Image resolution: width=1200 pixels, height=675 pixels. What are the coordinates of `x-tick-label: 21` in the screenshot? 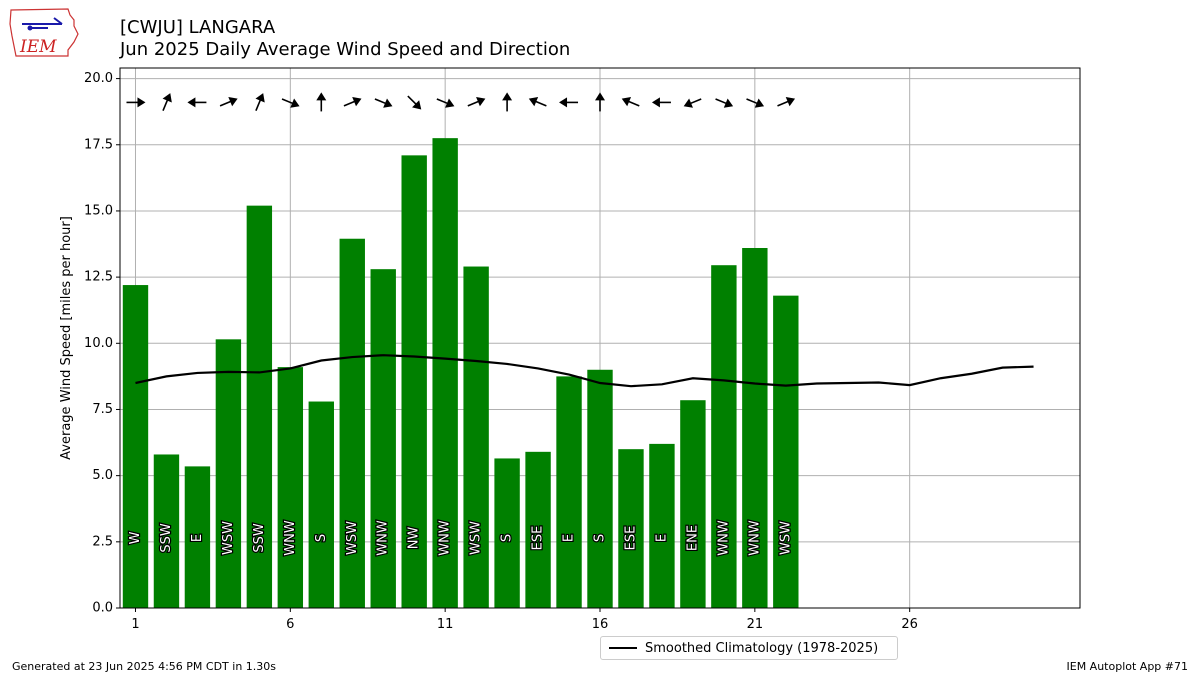 It's located at (755, 624).